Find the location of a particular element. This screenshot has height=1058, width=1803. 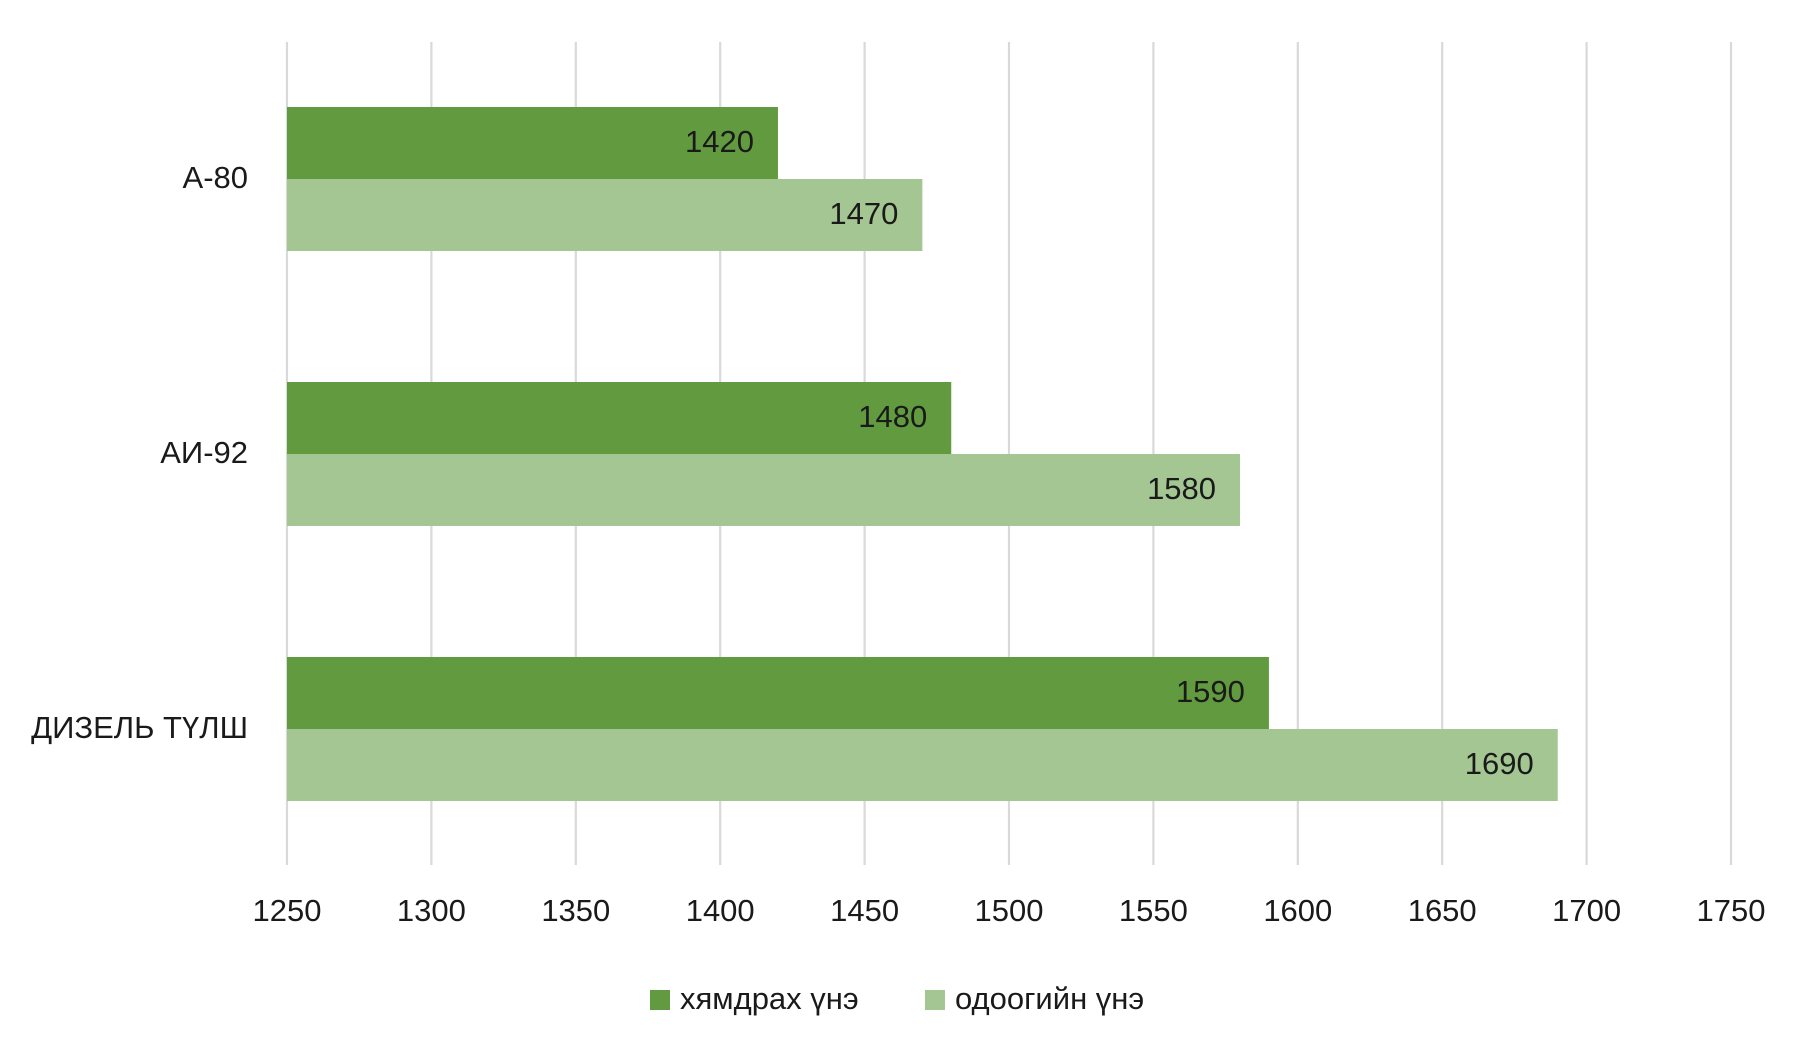

category-label-2: ДИЗЕЛЬ ТҮЛШ is located at coordinates (139, 727).